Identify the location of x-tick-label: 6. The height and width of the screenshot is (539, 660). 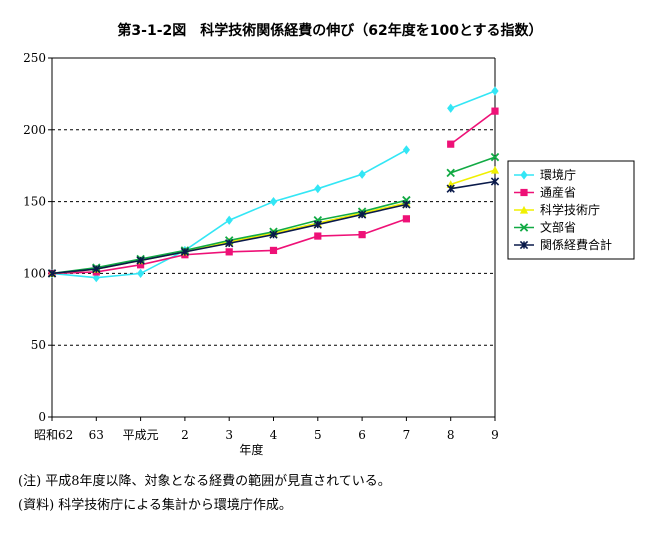
(362, 435).